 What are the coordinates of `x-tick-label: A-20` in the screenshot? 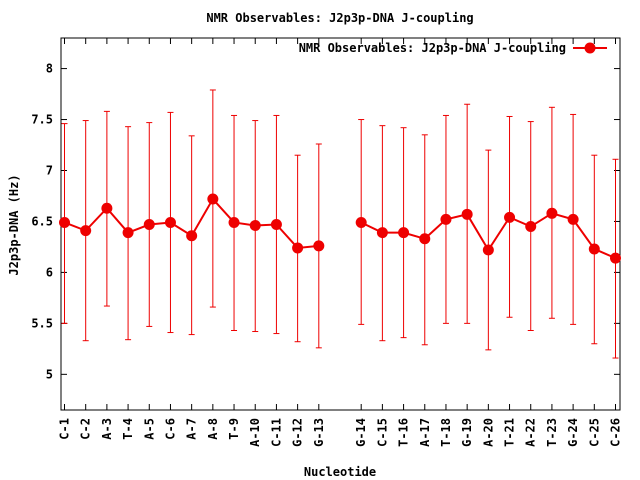 It's located at (488, 432).